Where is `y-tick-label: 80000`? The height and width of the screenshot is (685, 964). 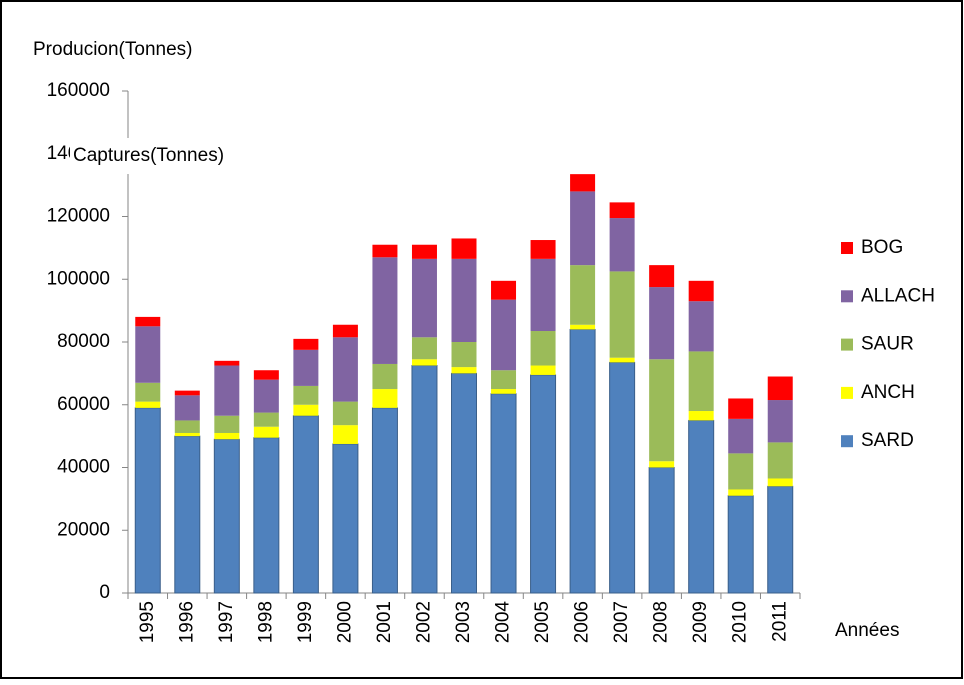
y-tick-label: 80000 is located at coordinates (83, 341).